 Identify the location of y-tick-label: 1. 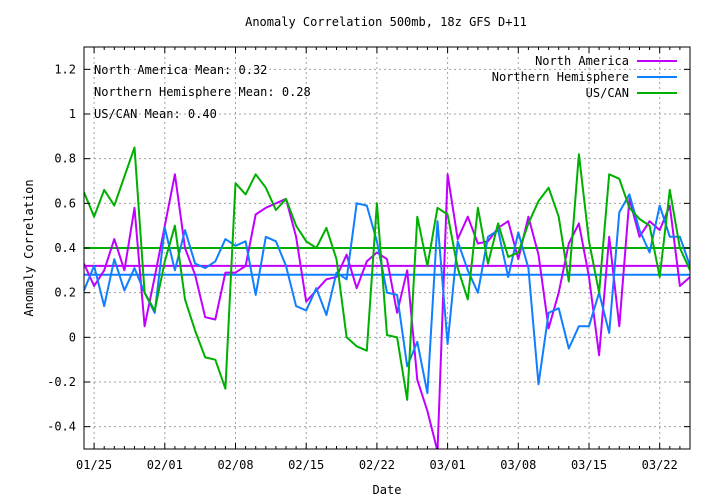
(72, 114).